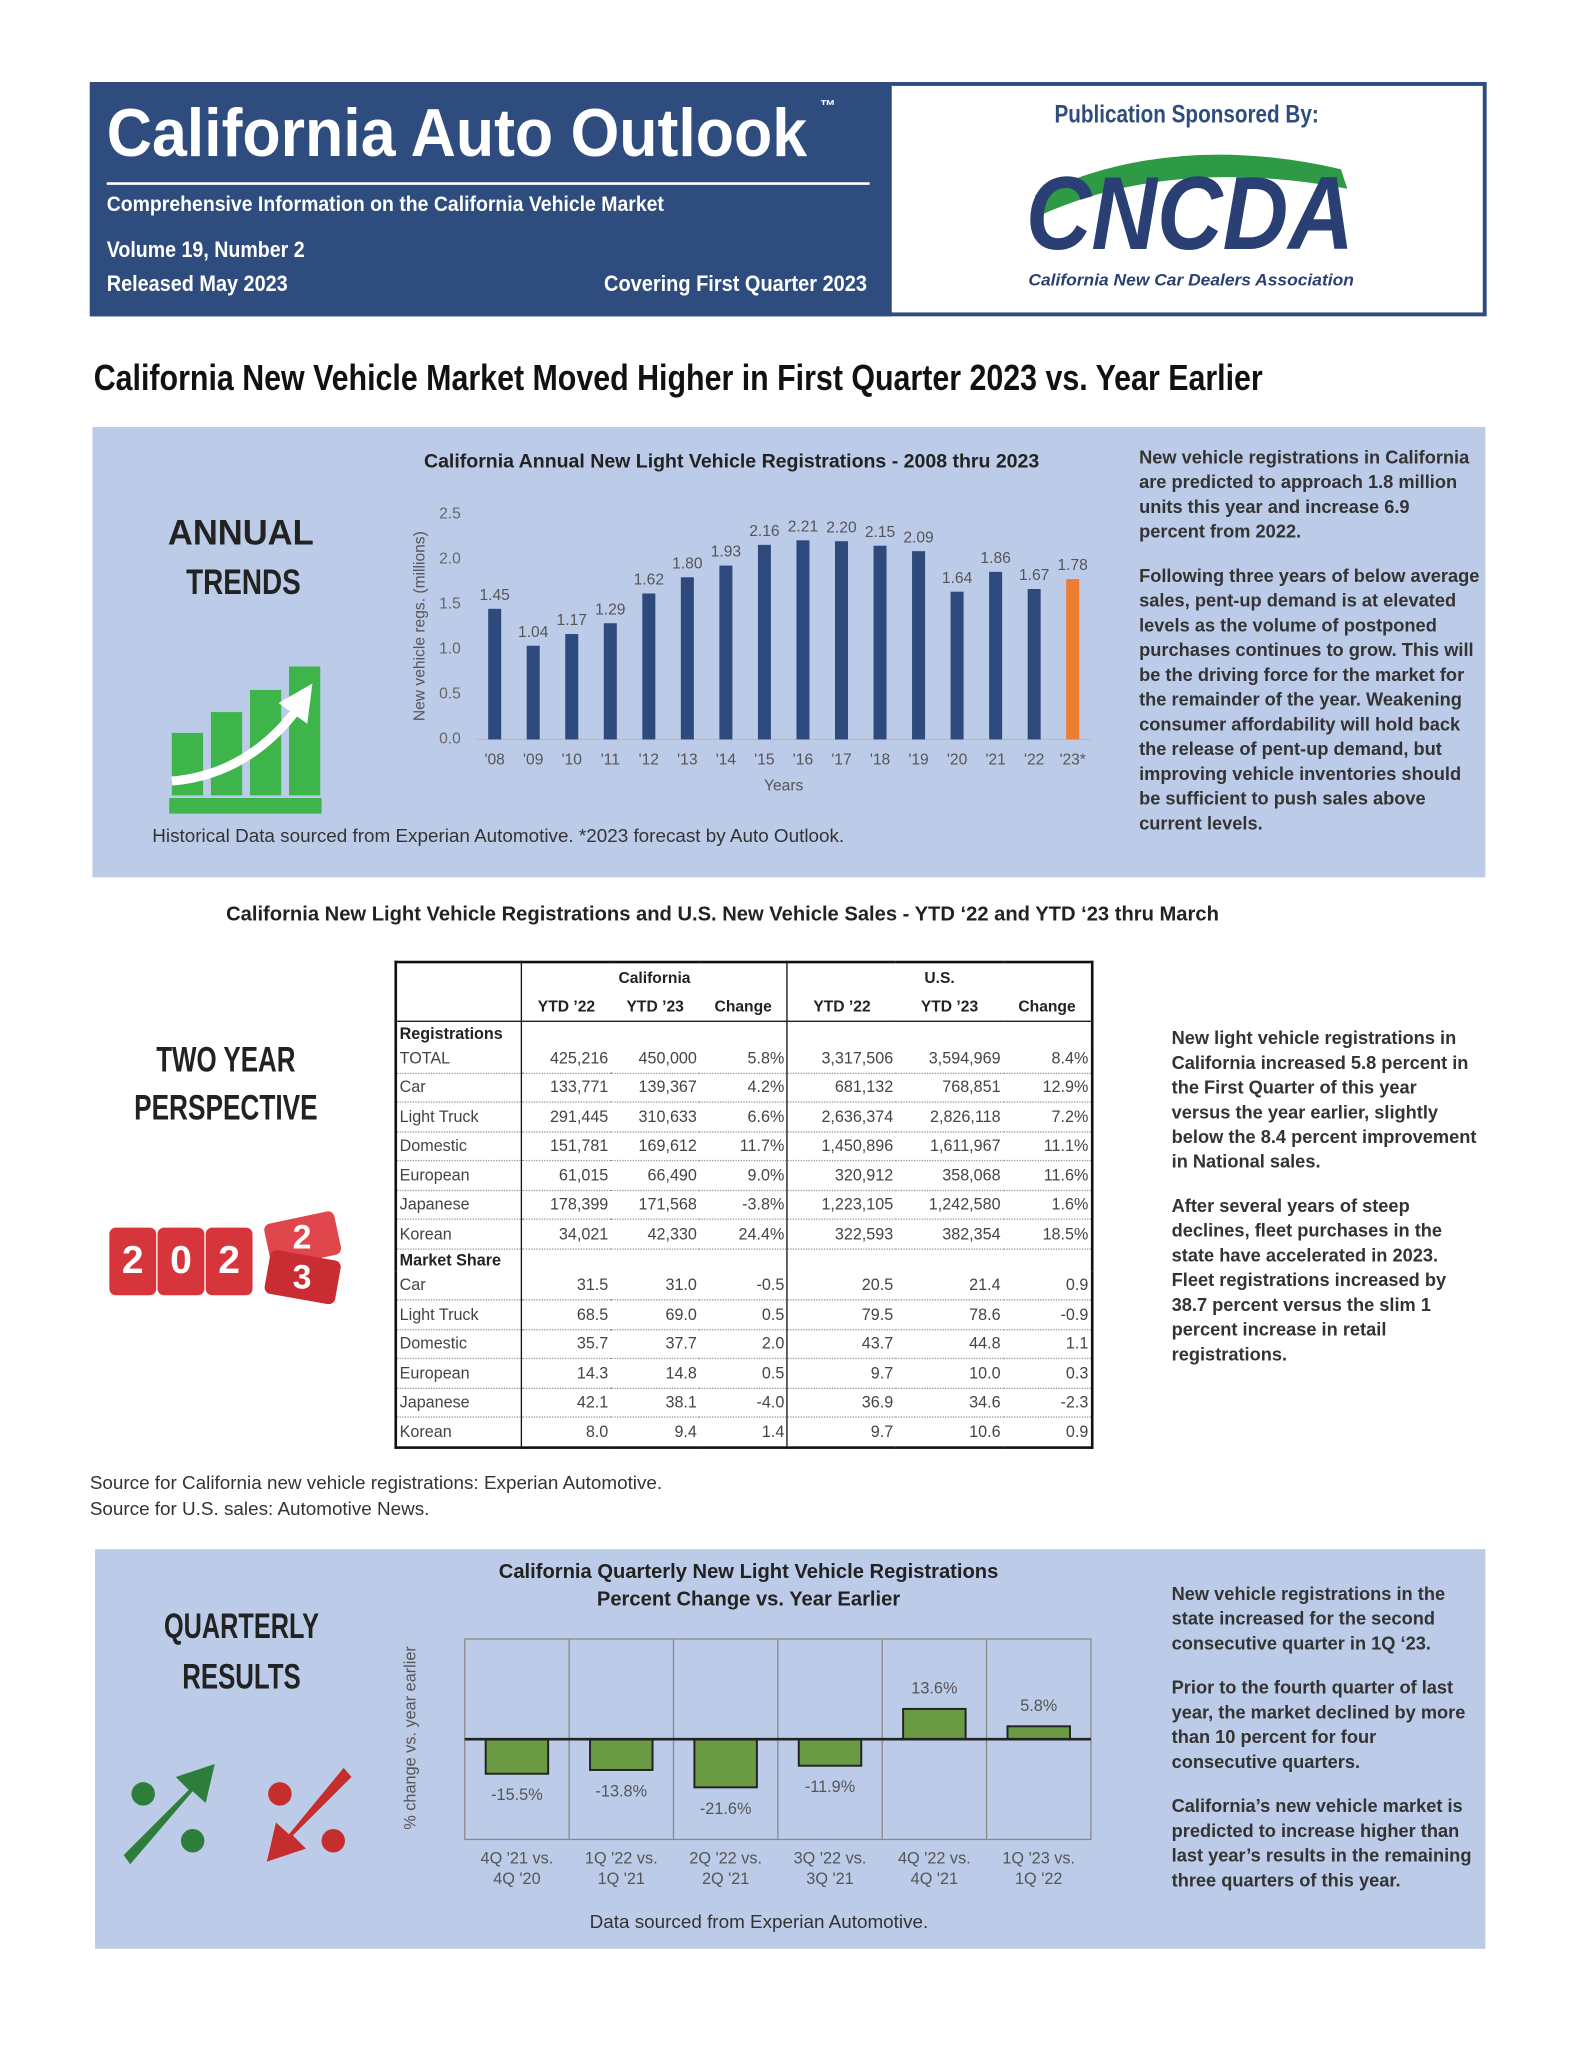 This screenshot has width=1583, height=2048. I want to click on x-tick-label: '17, so click(841, 759).